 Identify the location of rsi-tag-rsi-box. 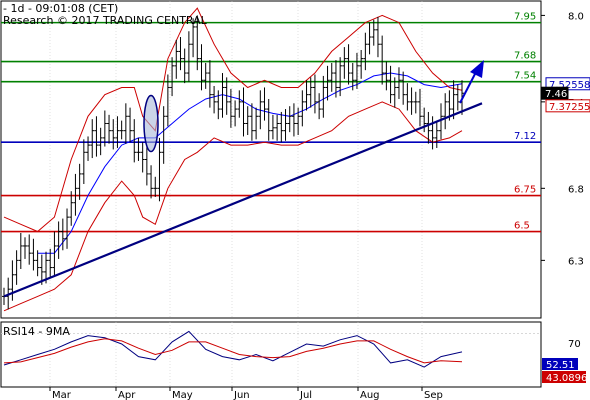
(560, 364).